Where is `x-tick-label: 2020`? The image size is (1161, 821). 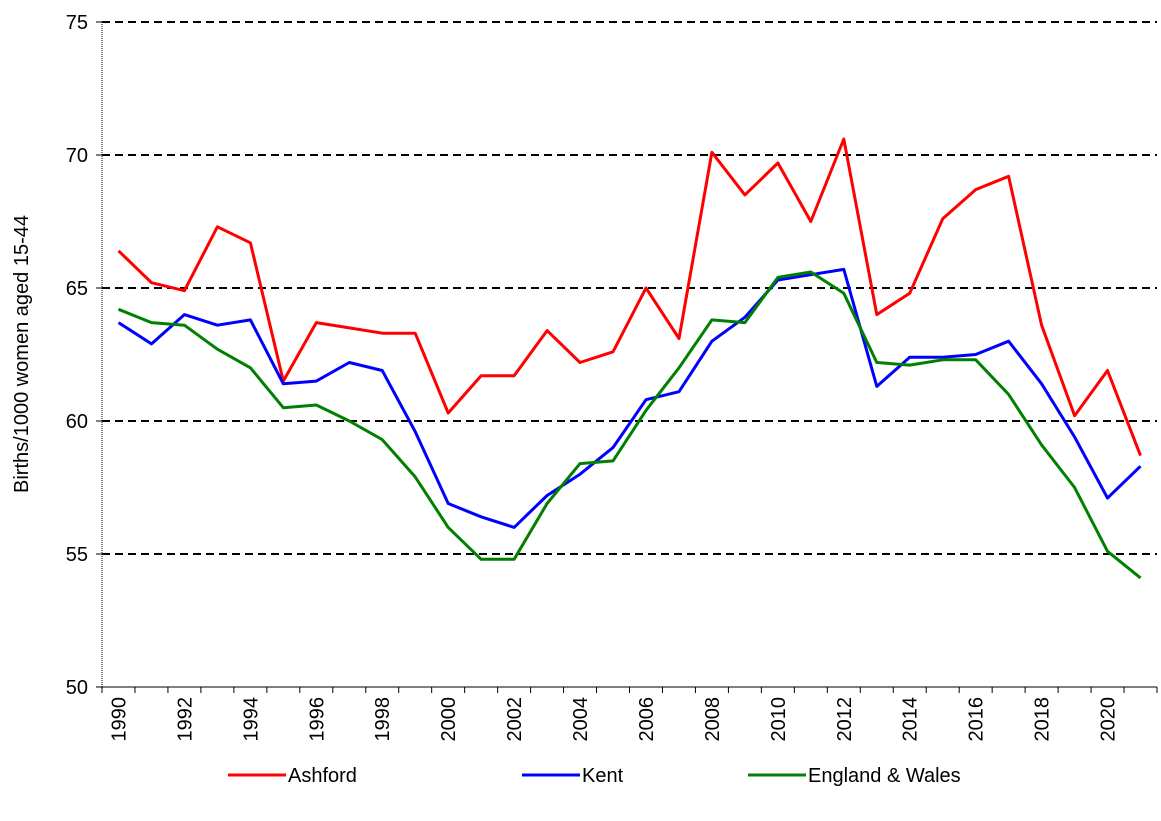 x-tick-label: 2020 is located at coordinates (1109, 719).